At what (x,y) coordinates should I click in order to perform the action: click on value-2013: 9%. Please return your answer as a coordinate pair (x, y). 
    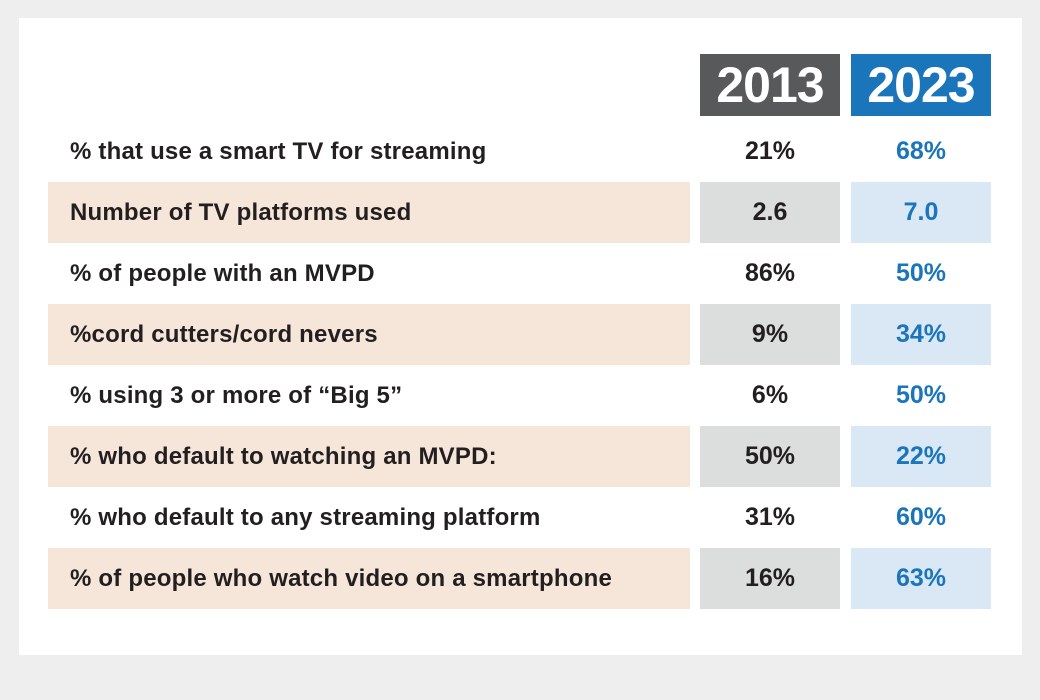
    Looking at the image, I should click on (770, 334).